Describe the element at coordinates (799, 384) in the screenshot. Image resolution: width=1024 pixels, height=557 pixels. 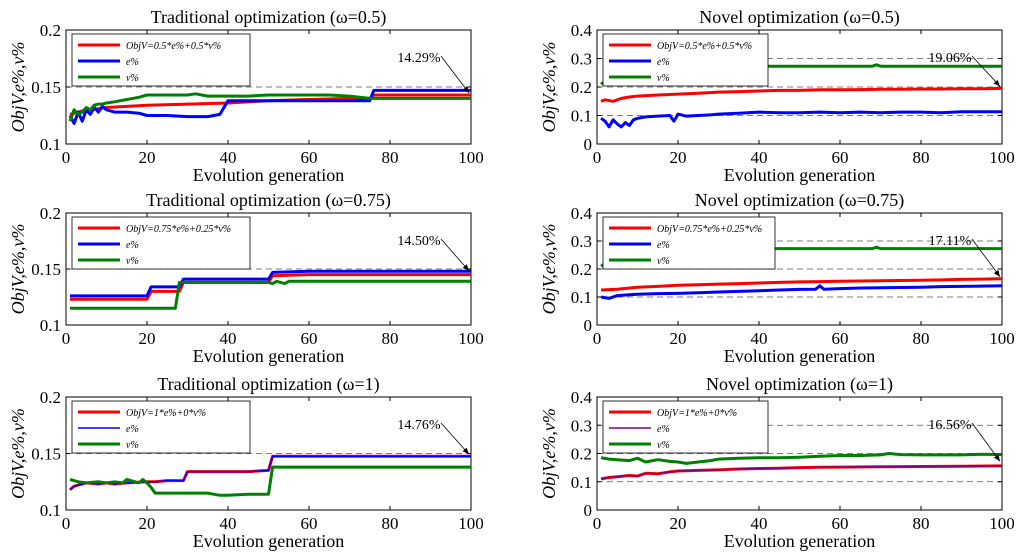
I see `chart-title: Novel optimization (ω=1)` at that location.